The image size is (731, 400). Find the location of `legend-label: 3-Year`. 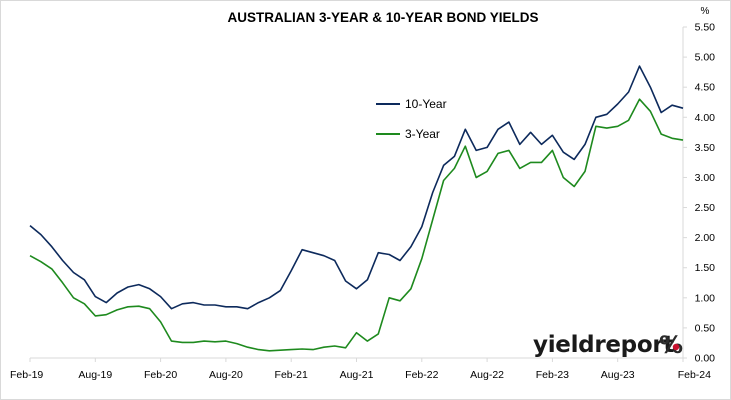

legend-label: 3-Year is located at coordinates (422, 134).